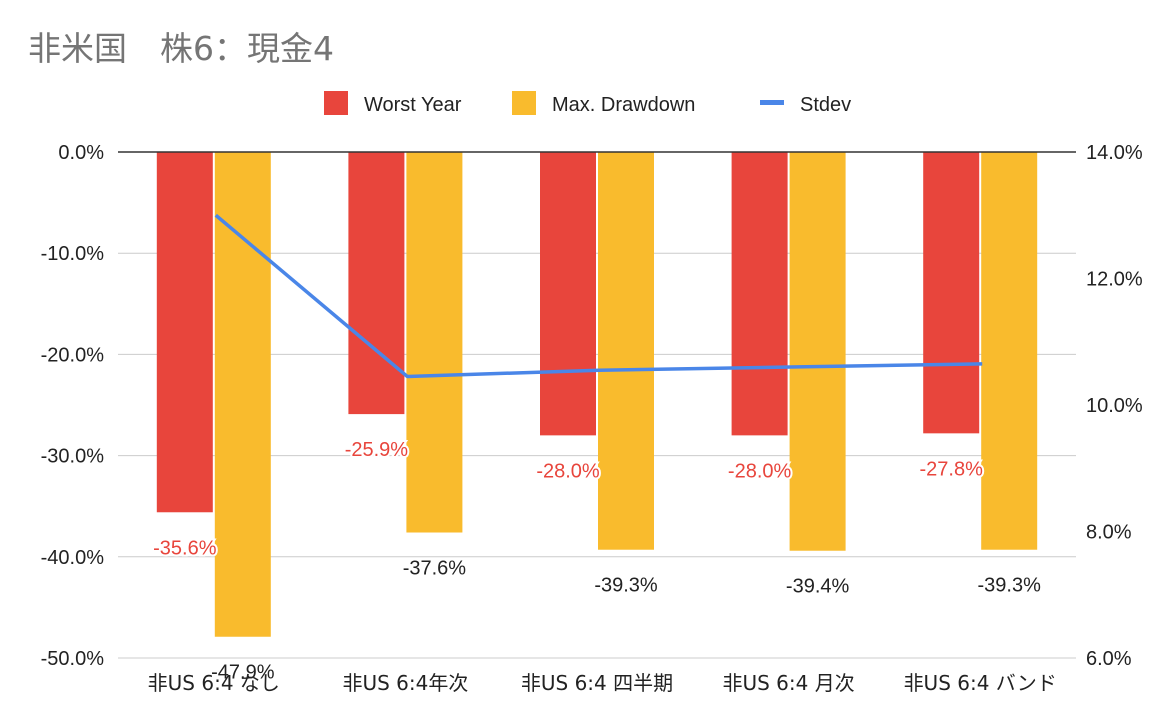 The height and width of the screenshot is (708, 1164). Describe the element at coordinates (1109, 533) in the screenshot. I see `right-axis-tick-label: 8.0%` at that location.